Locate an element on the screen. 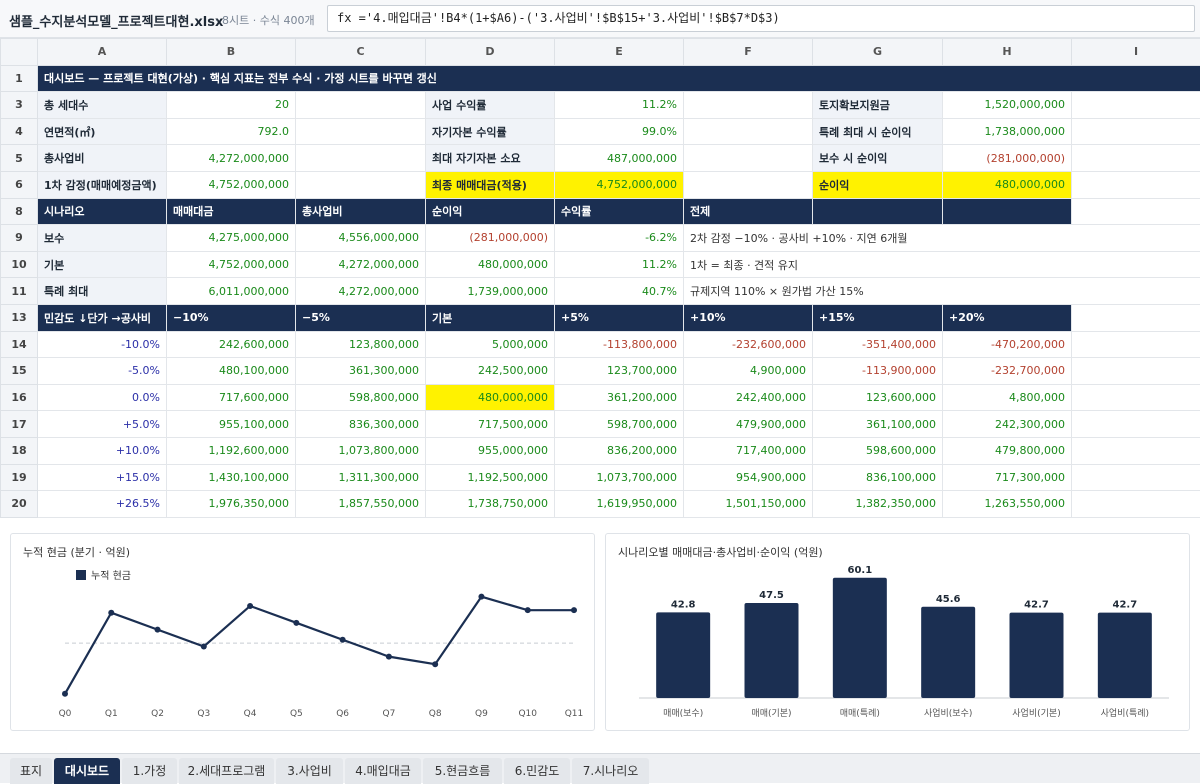 The height and width of the screenshot is (784, 1200). cell-e14: -113,800,000 is located at coordinates (619, 344).